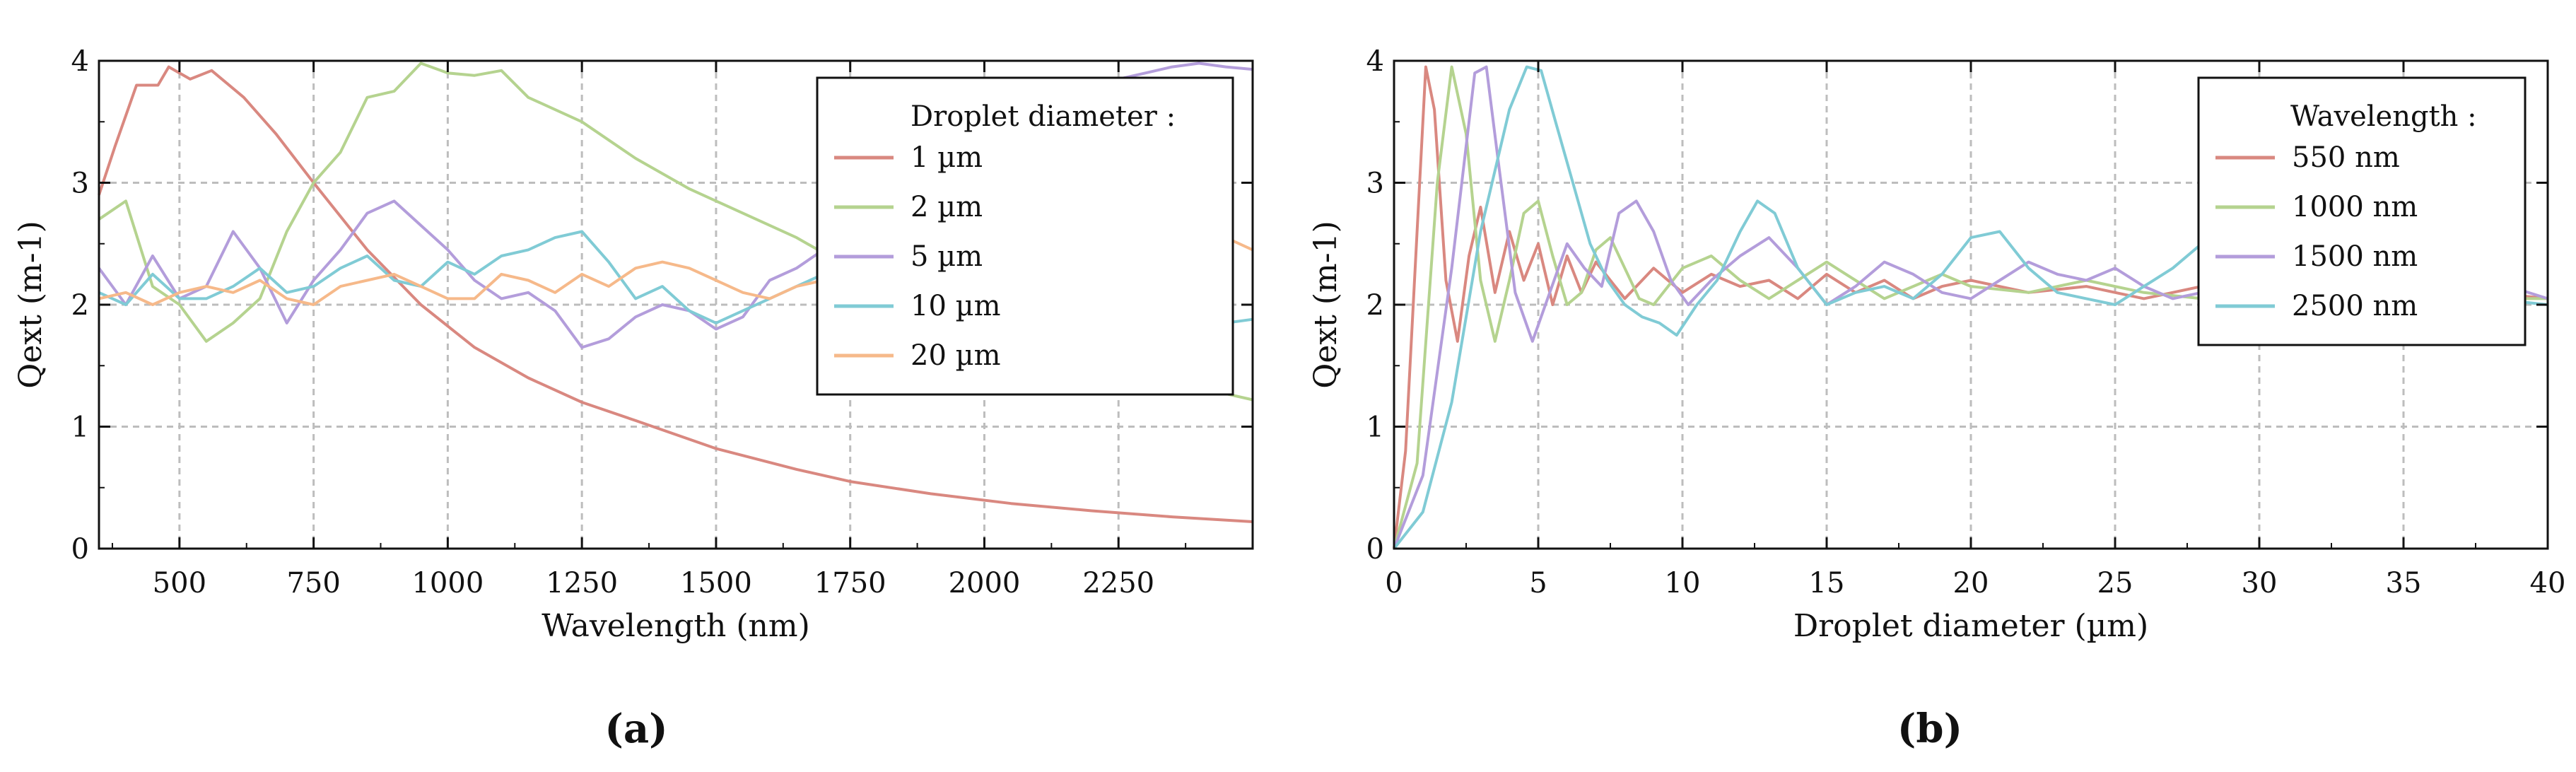 The height and width of the screenshot is (772, 2576). I want to click on x-tick-label: 1000, so click(448, 583).